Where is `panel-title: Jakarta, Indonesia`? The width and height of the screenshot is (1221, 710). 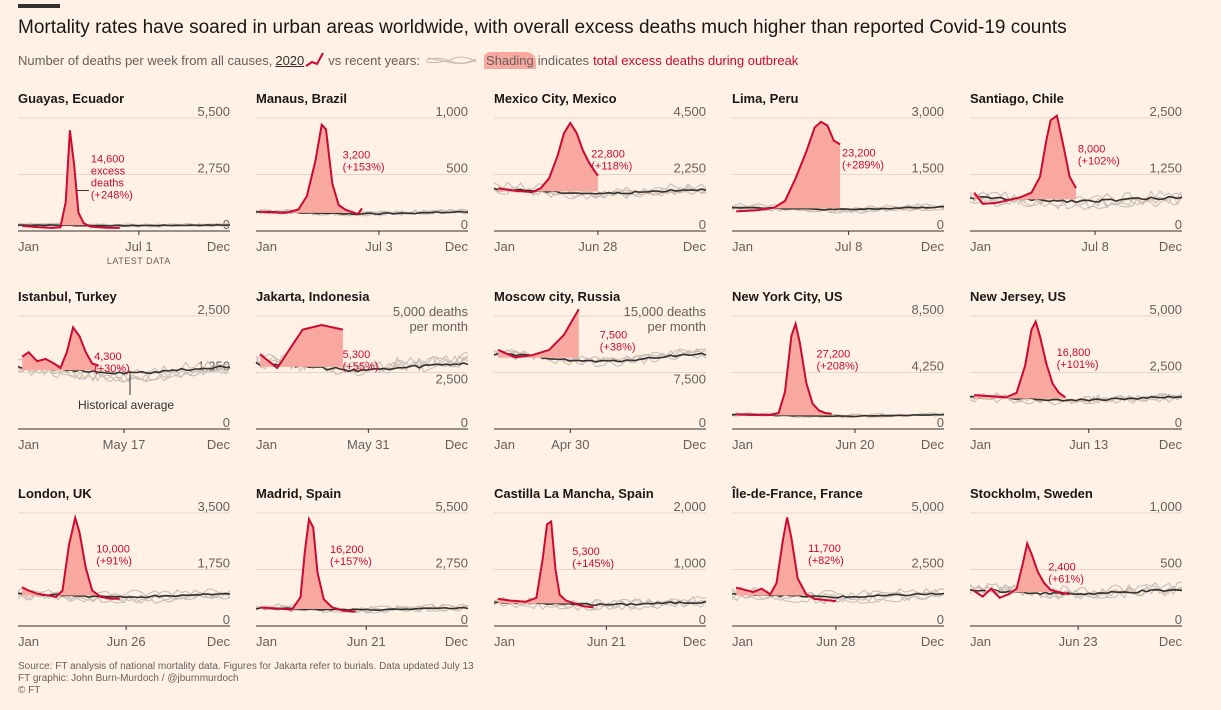
panel-title: Jakarta, Indonesia is located at coordinates (313, 296).